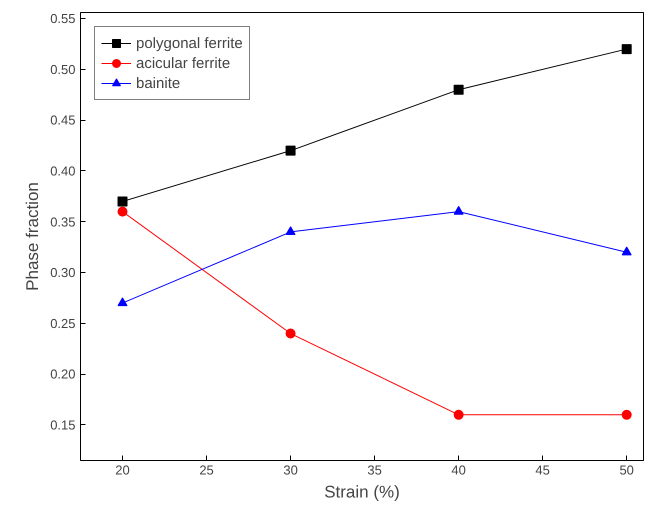  What do you see at coordinates (158, 83) in the screenshot?
I see `legend-label: bainite` at bounding box center [158, 83].